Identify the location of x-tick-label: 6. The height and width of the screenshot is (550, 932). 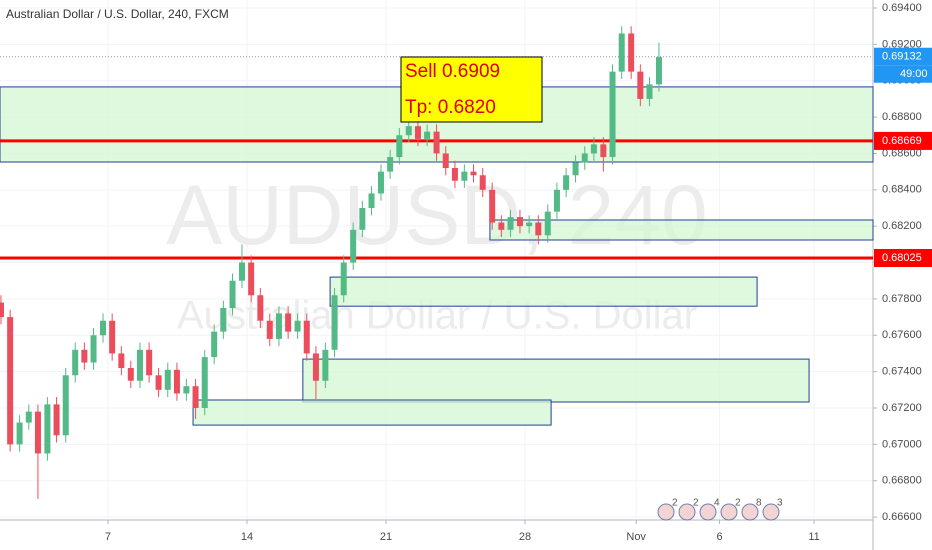
(719, 537).